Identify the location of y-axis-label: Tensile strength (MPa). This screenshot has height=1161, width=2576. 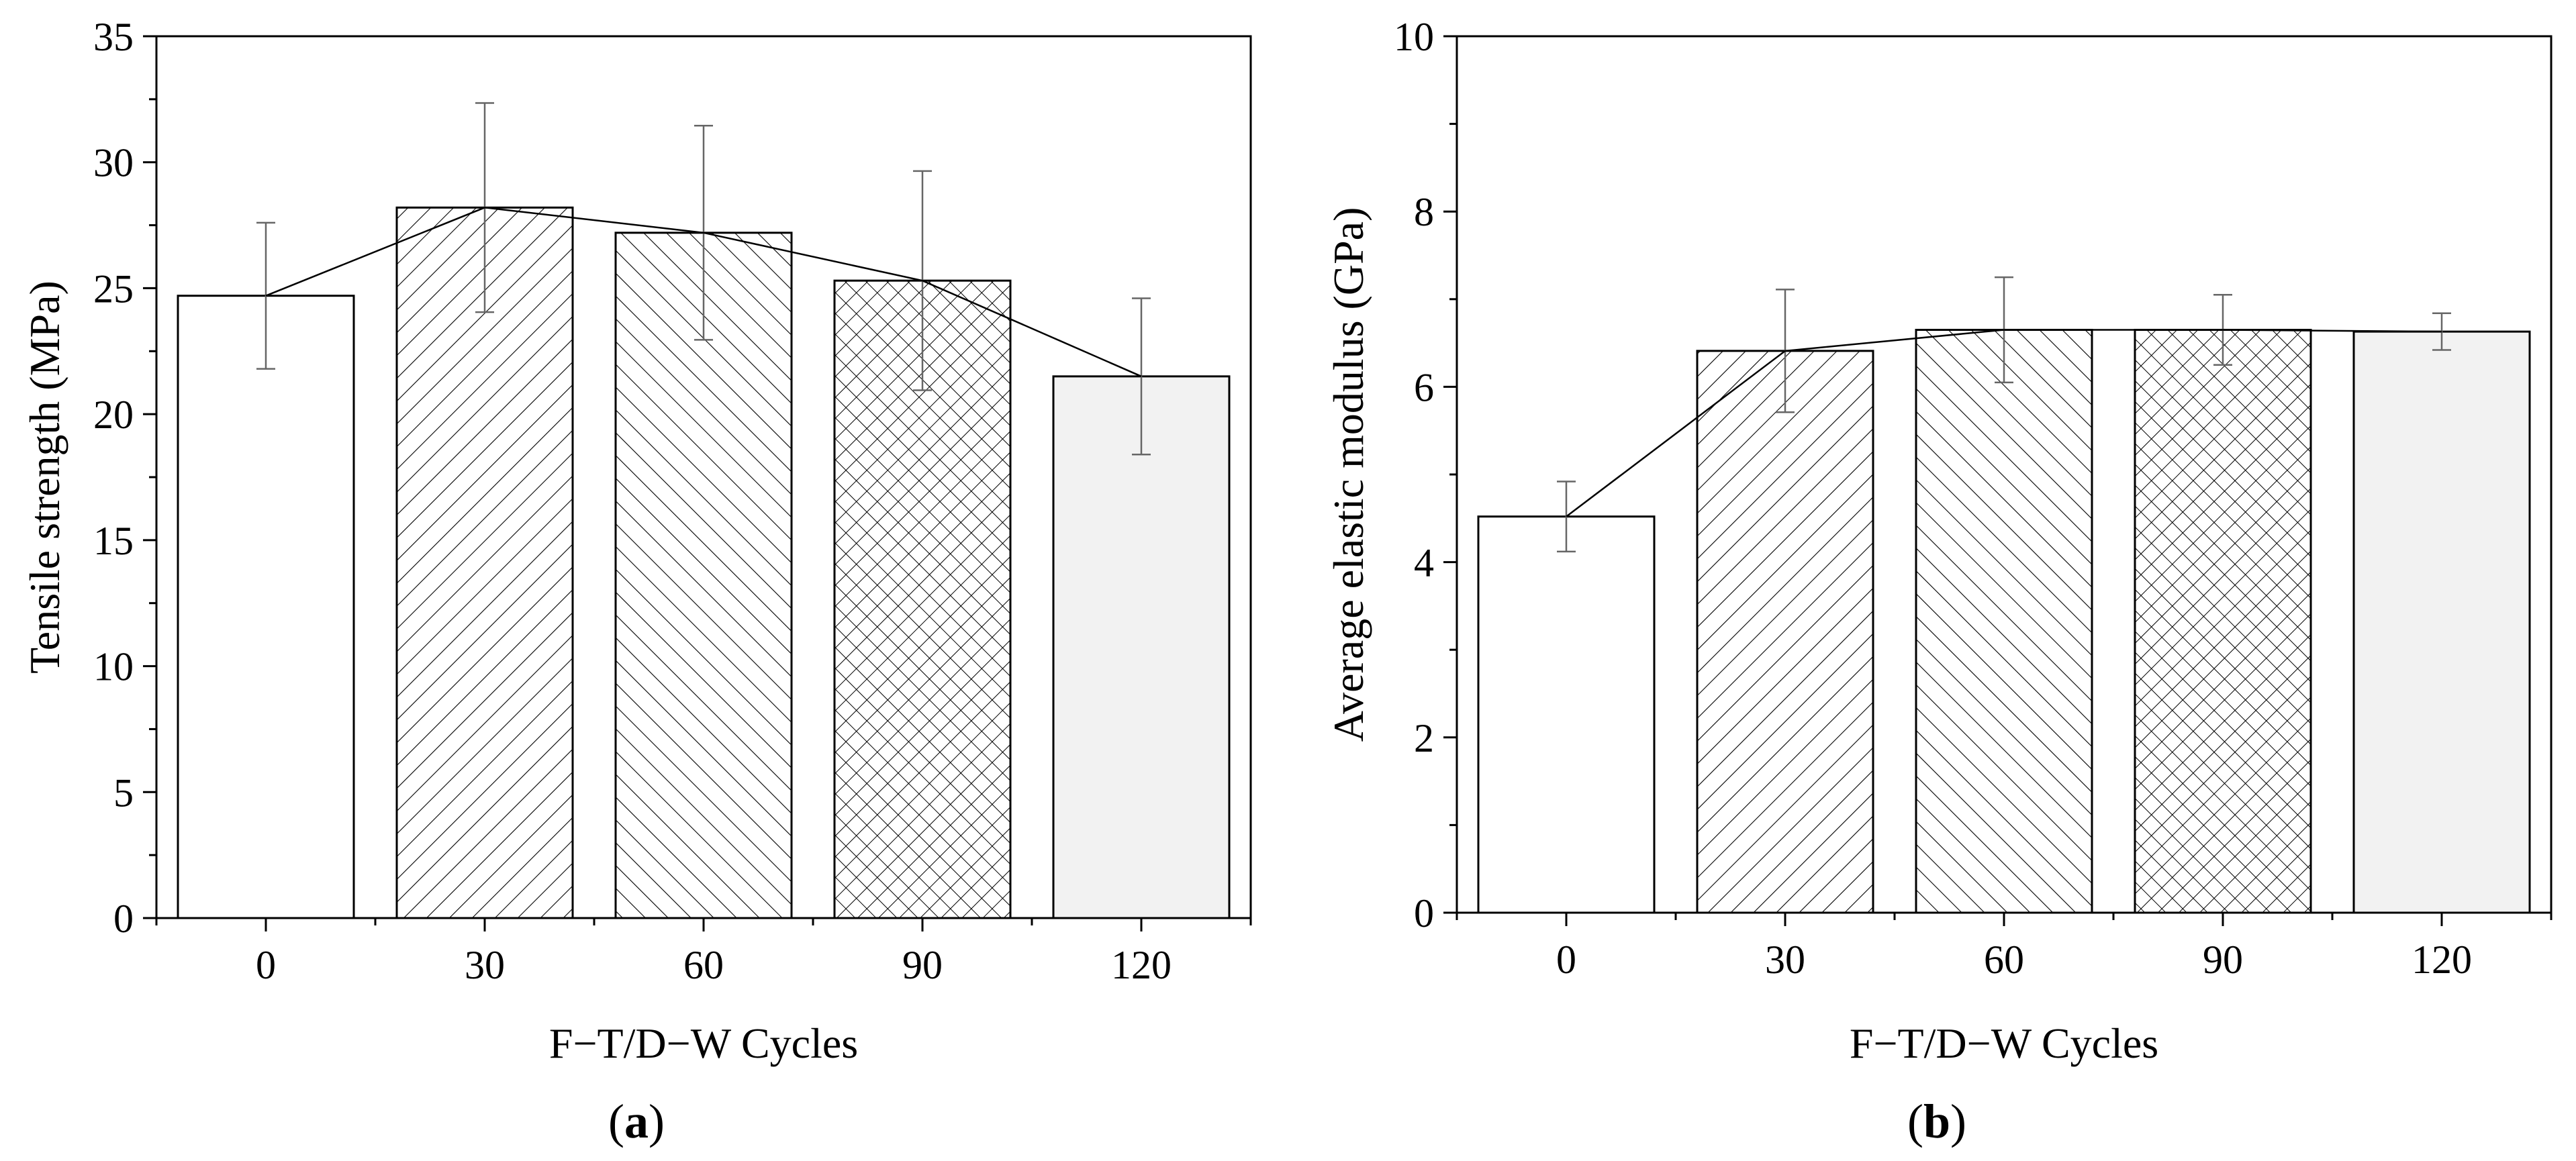
(44, 478).